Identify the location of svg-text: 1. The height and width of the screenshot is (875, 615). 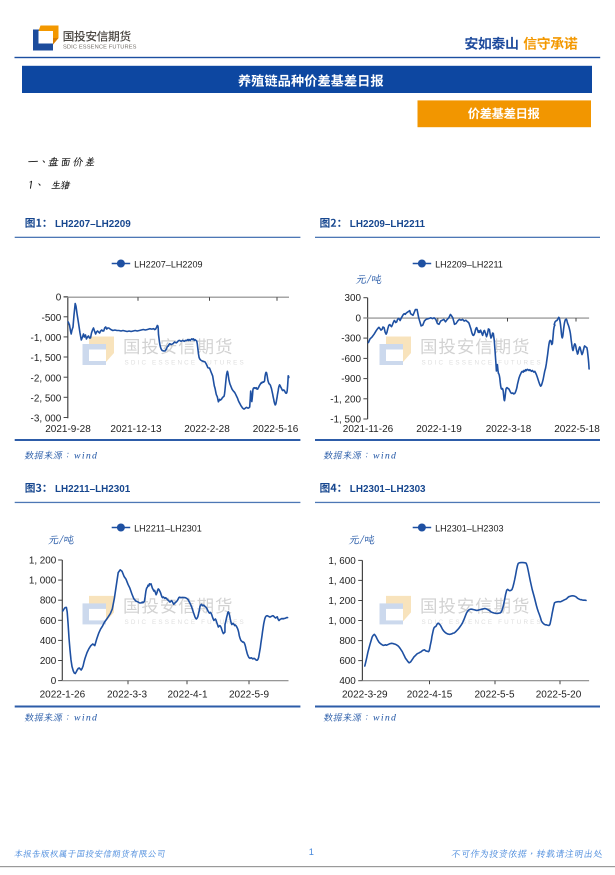
(311, 852).